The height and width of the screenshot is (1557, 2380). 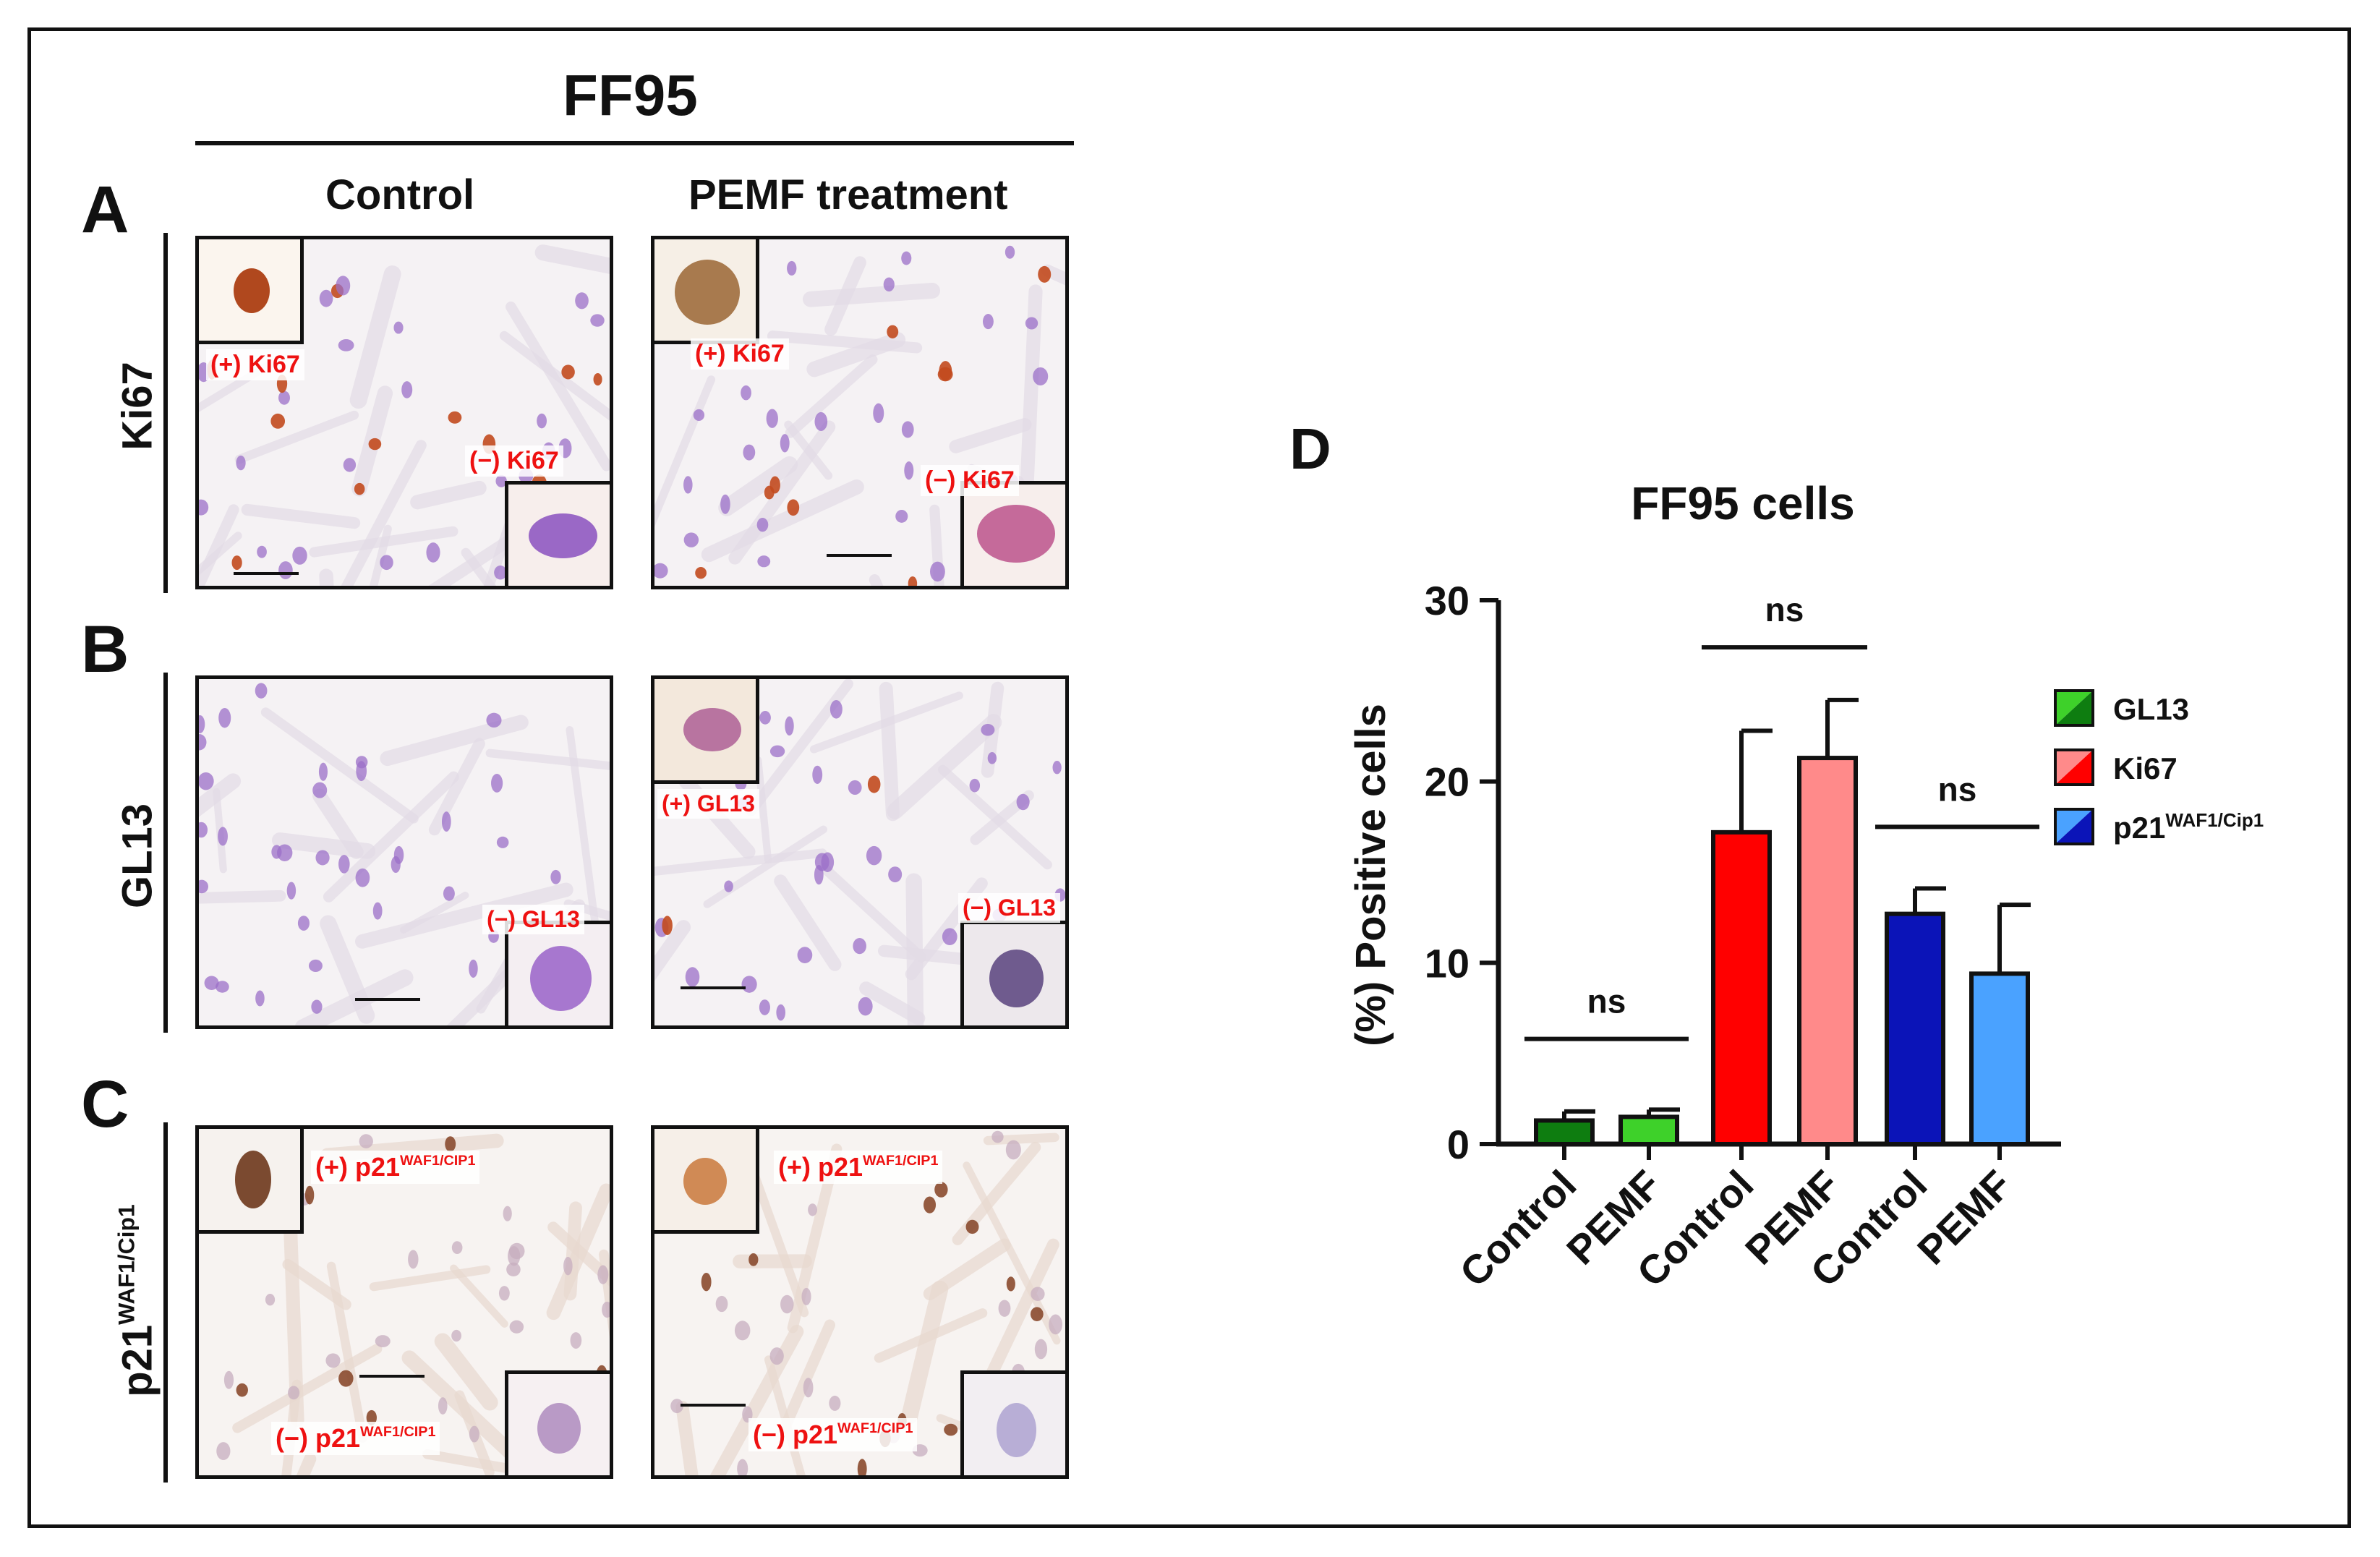 What do you see at coordinates (630, 95) in the screenshot?
I see `figure-title: FF95` at bounding box center [630, 95].